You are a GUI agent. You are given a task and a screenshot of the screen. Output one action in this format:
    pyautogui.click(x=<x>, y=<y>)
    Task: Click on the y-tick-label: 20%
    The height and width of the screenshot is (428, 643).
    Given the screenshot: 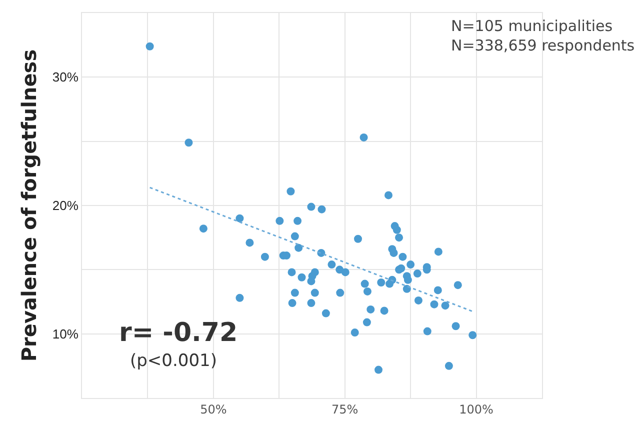 What is the action you would take?
    pyautogui.click(x=65, y=206)
    